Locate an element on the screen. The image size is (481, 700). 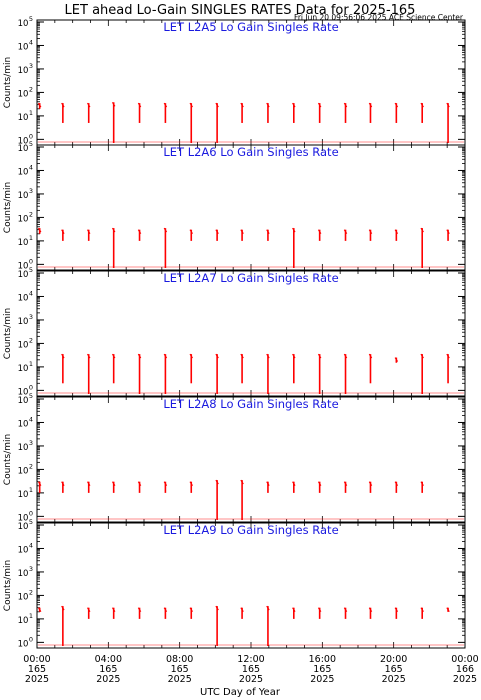
x-tick-doy: 166 is located at coordinates (465, 669).